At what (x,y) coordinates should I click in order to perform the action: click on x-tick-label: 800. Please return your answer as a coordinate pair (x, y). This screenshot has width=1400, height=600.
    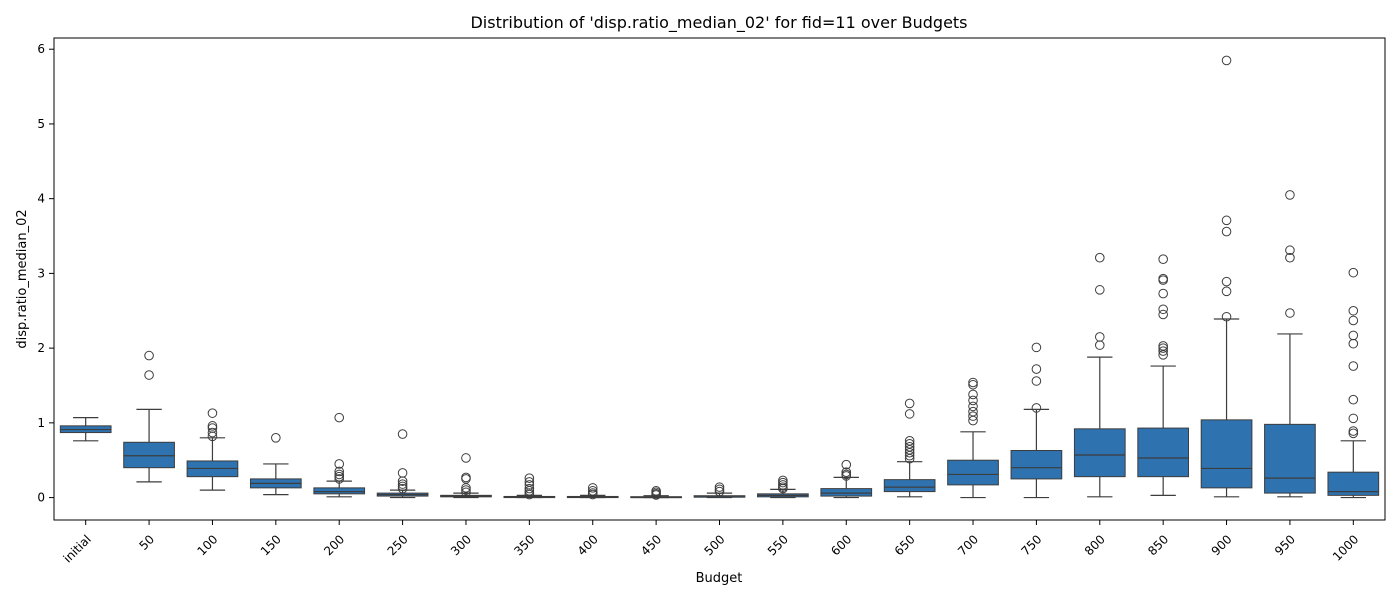
    Looking at the image, I should click on (1095, 545).